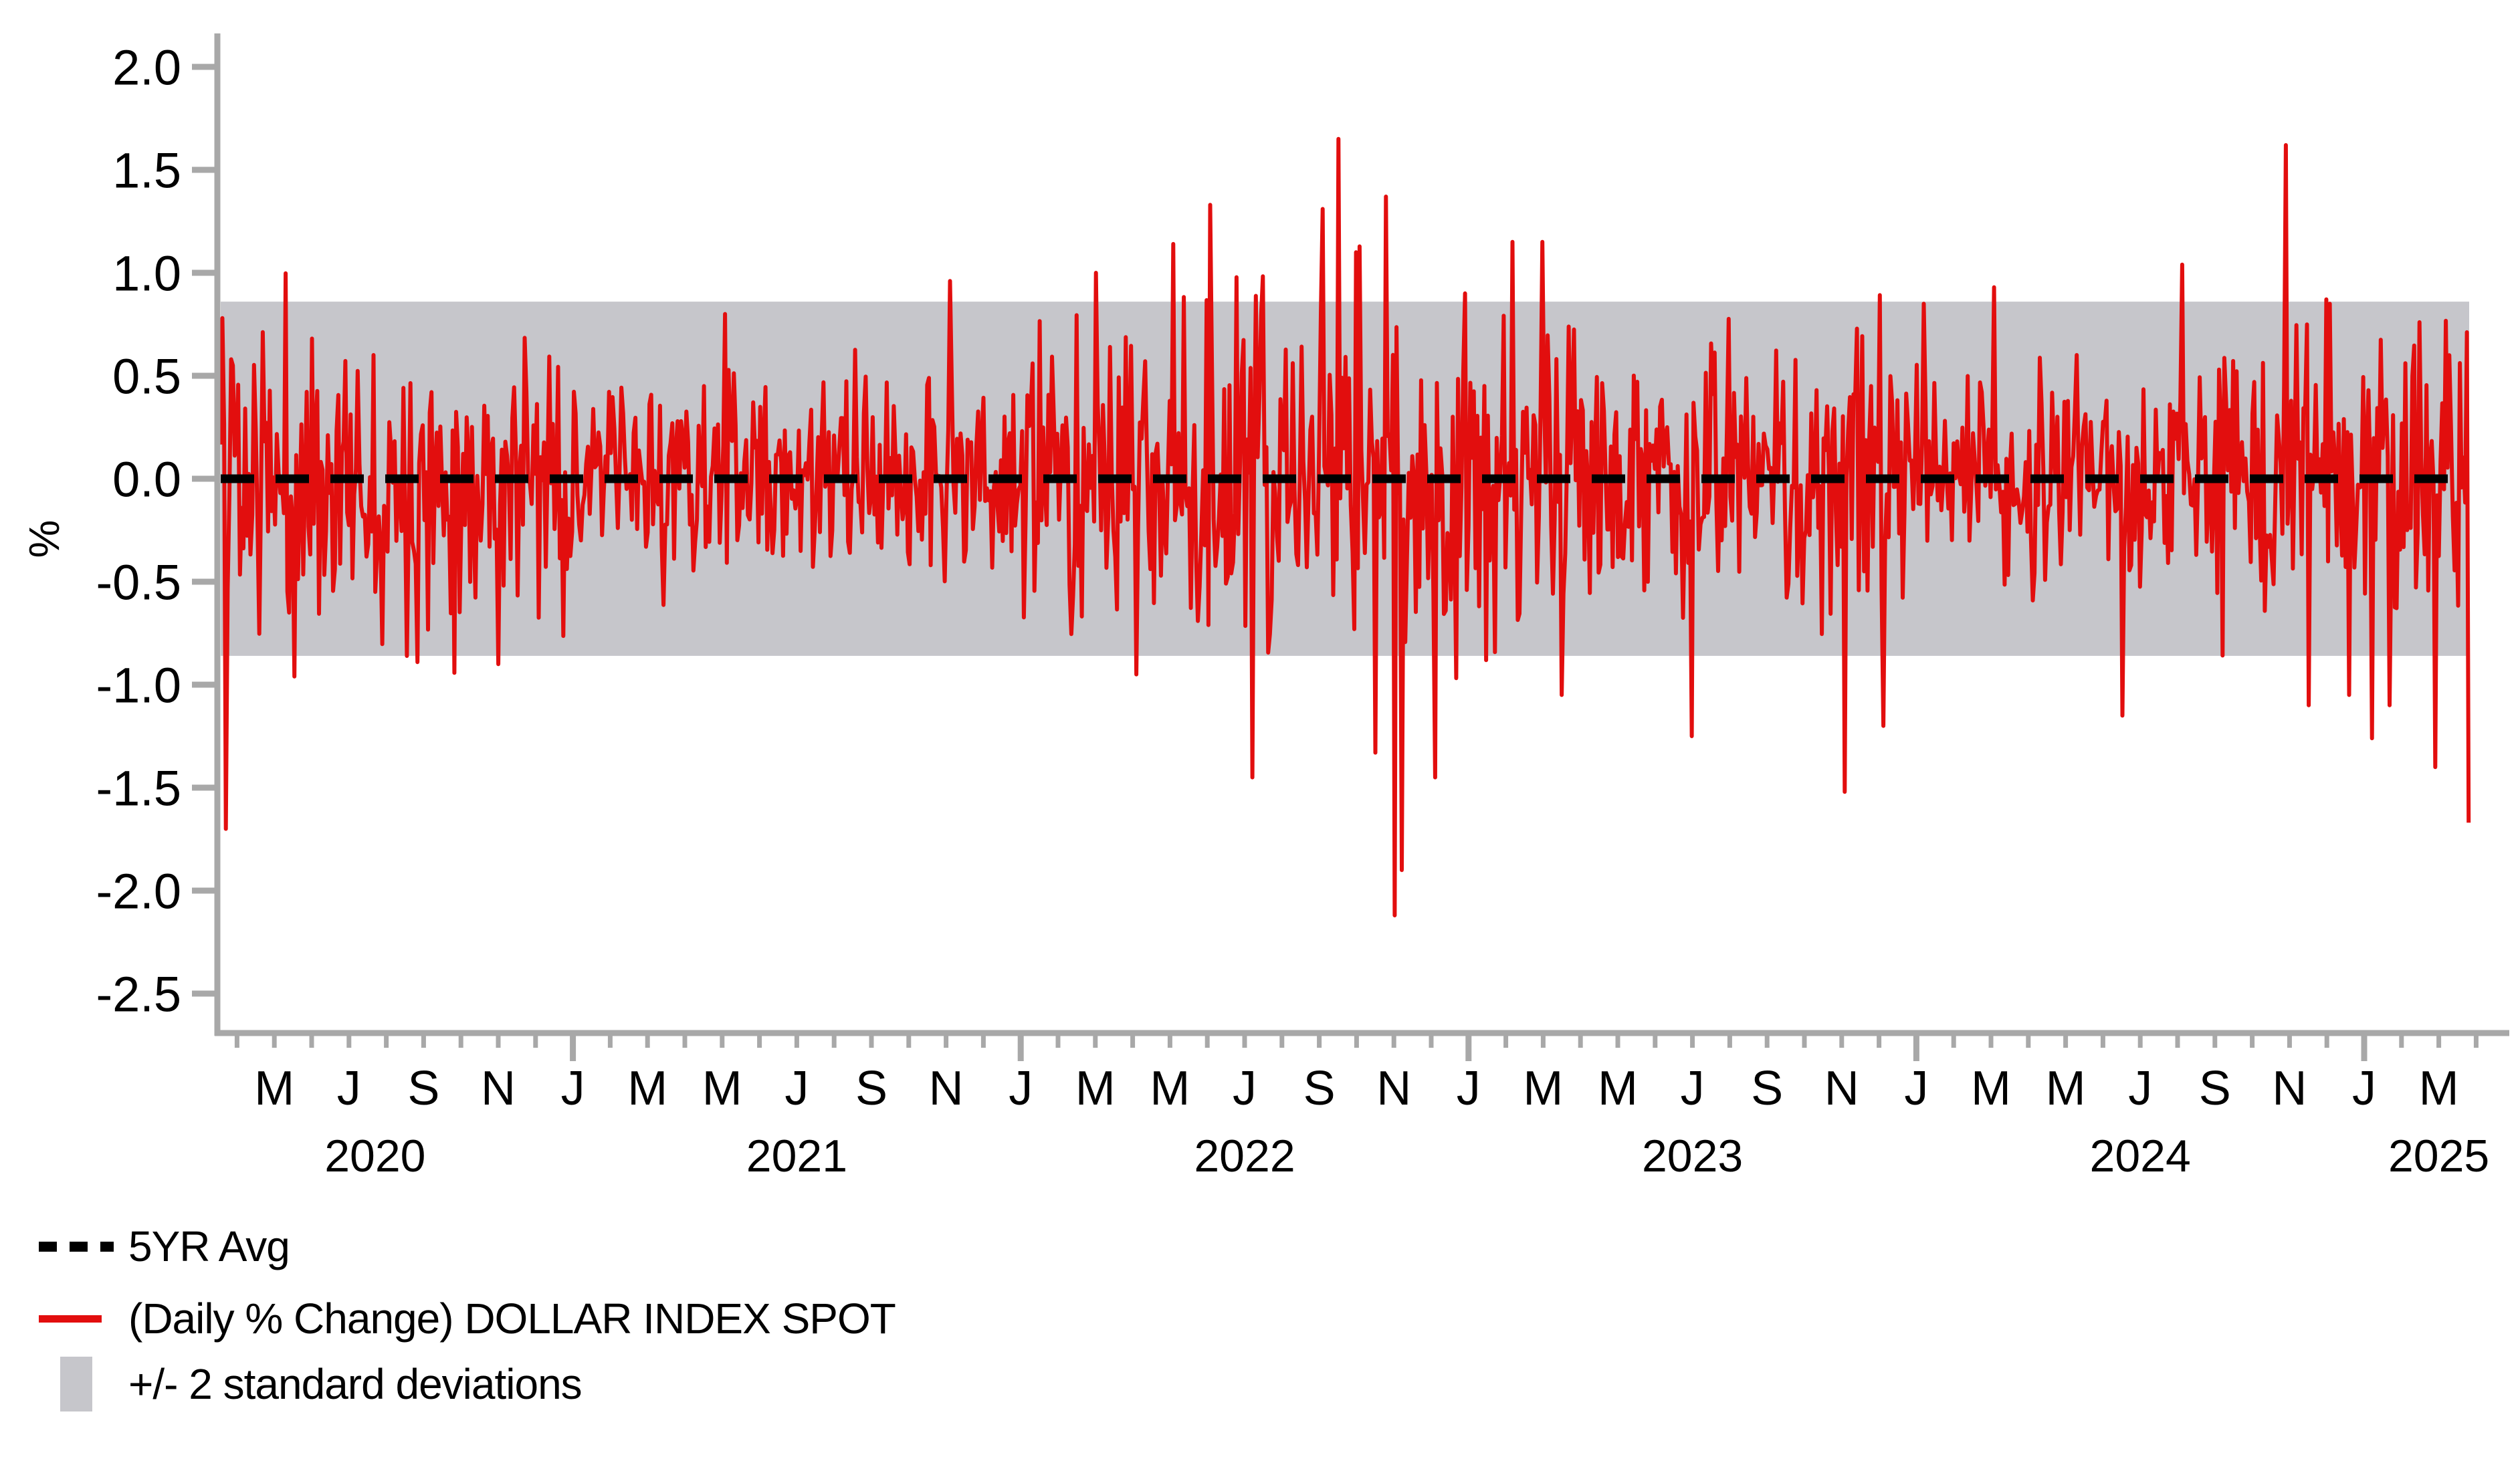  I want to click on legend-item-std-dev: +/- 2 standard deviations, so click(311, 1384).